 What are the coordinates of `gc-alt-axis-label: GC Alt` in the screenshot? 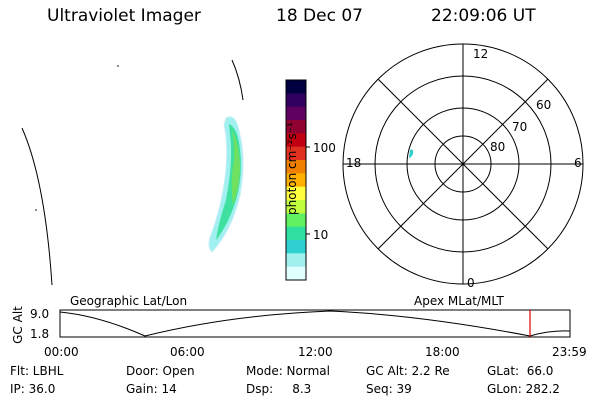 It's located at (18, 325).